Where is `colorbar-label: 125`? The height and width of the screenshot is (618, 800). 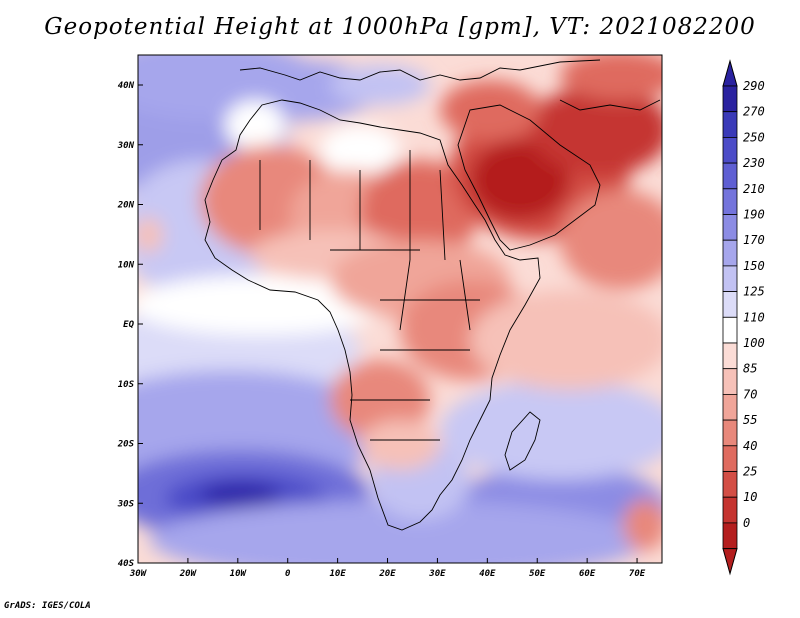 colorbar-label: 125 is located at coordinates (754, 292).